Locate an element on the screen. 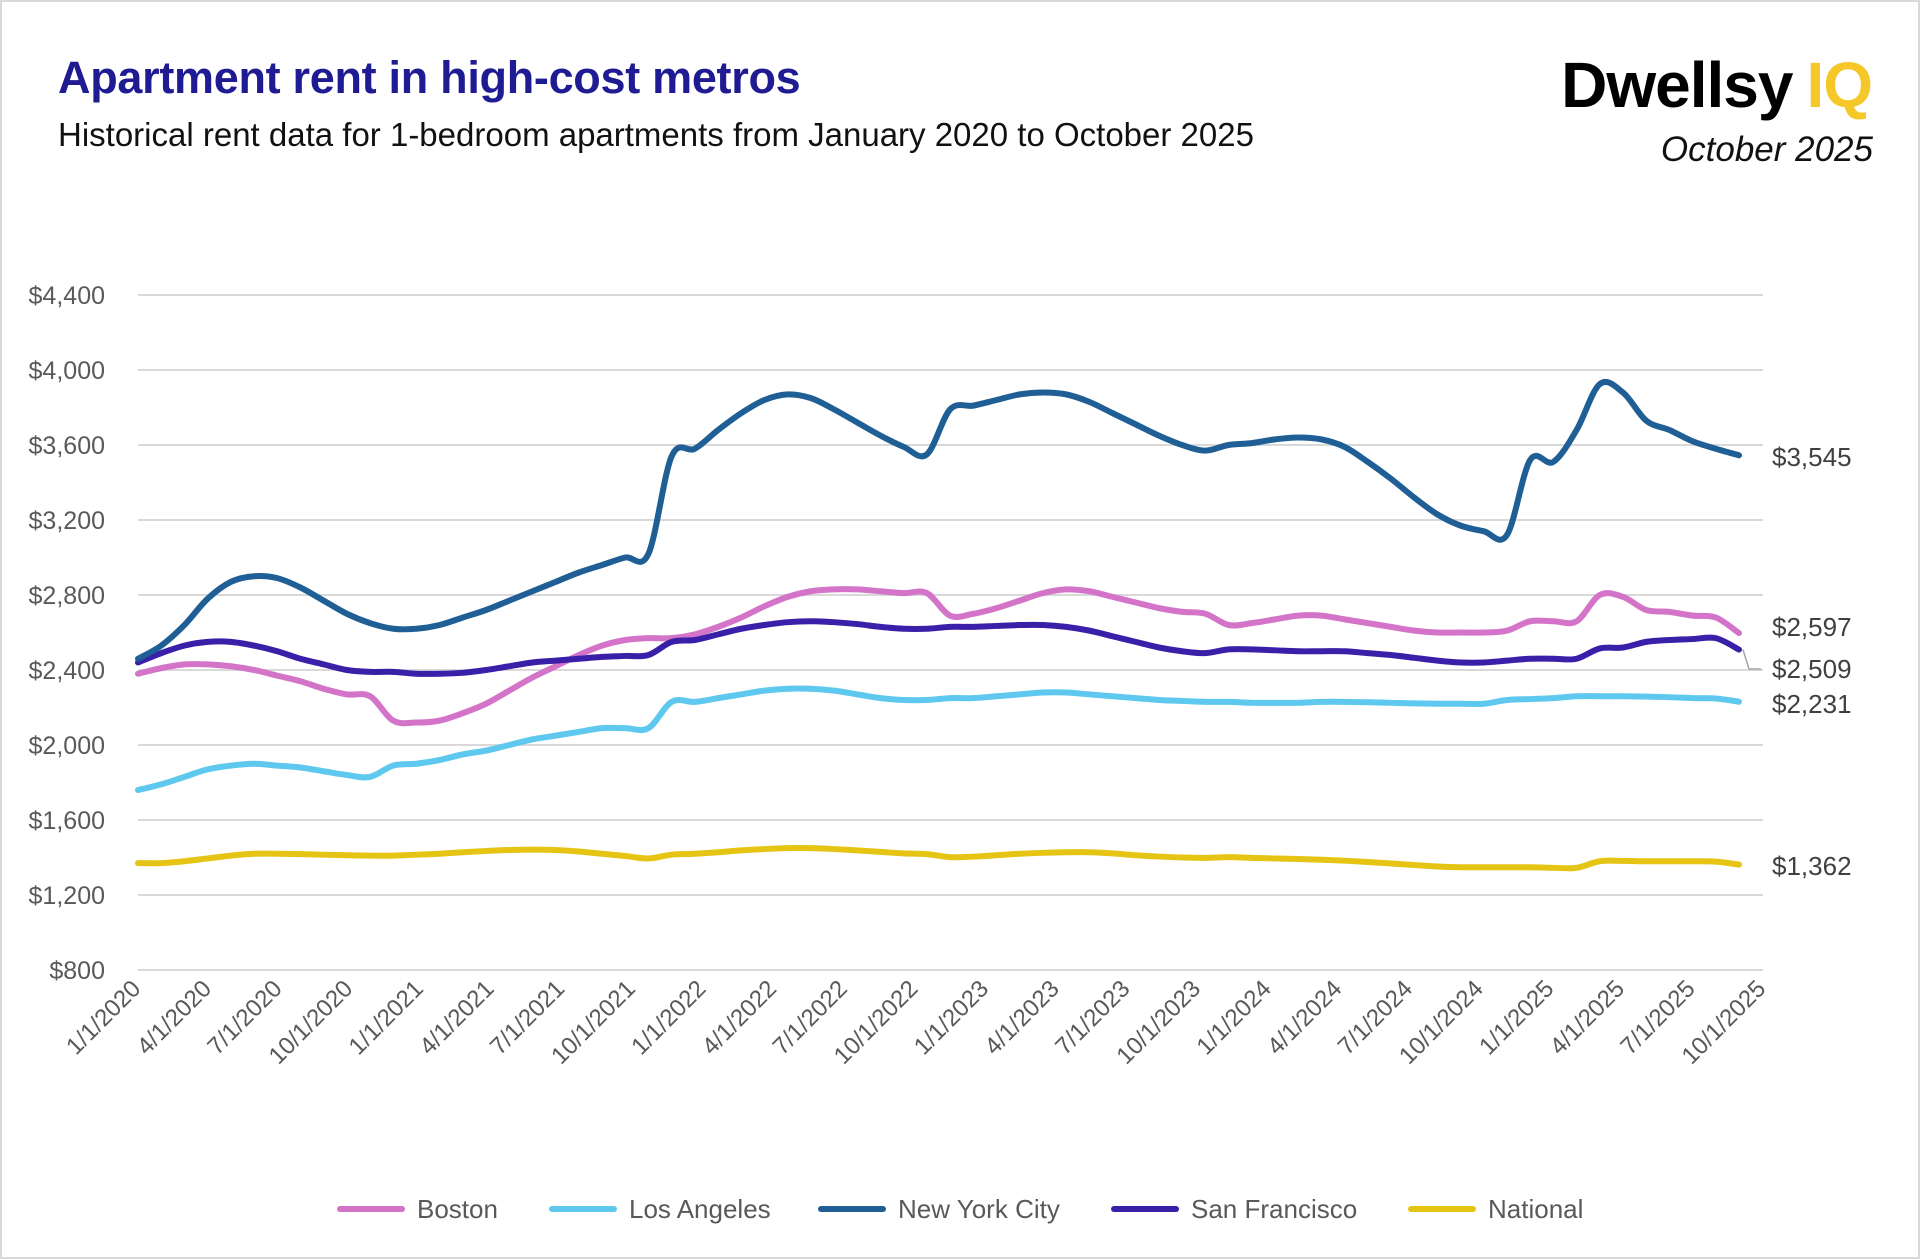 The width and height of the screenshot is (1920, 1259). y-tick-label: $2,000 is located at coordinates (67, 746).